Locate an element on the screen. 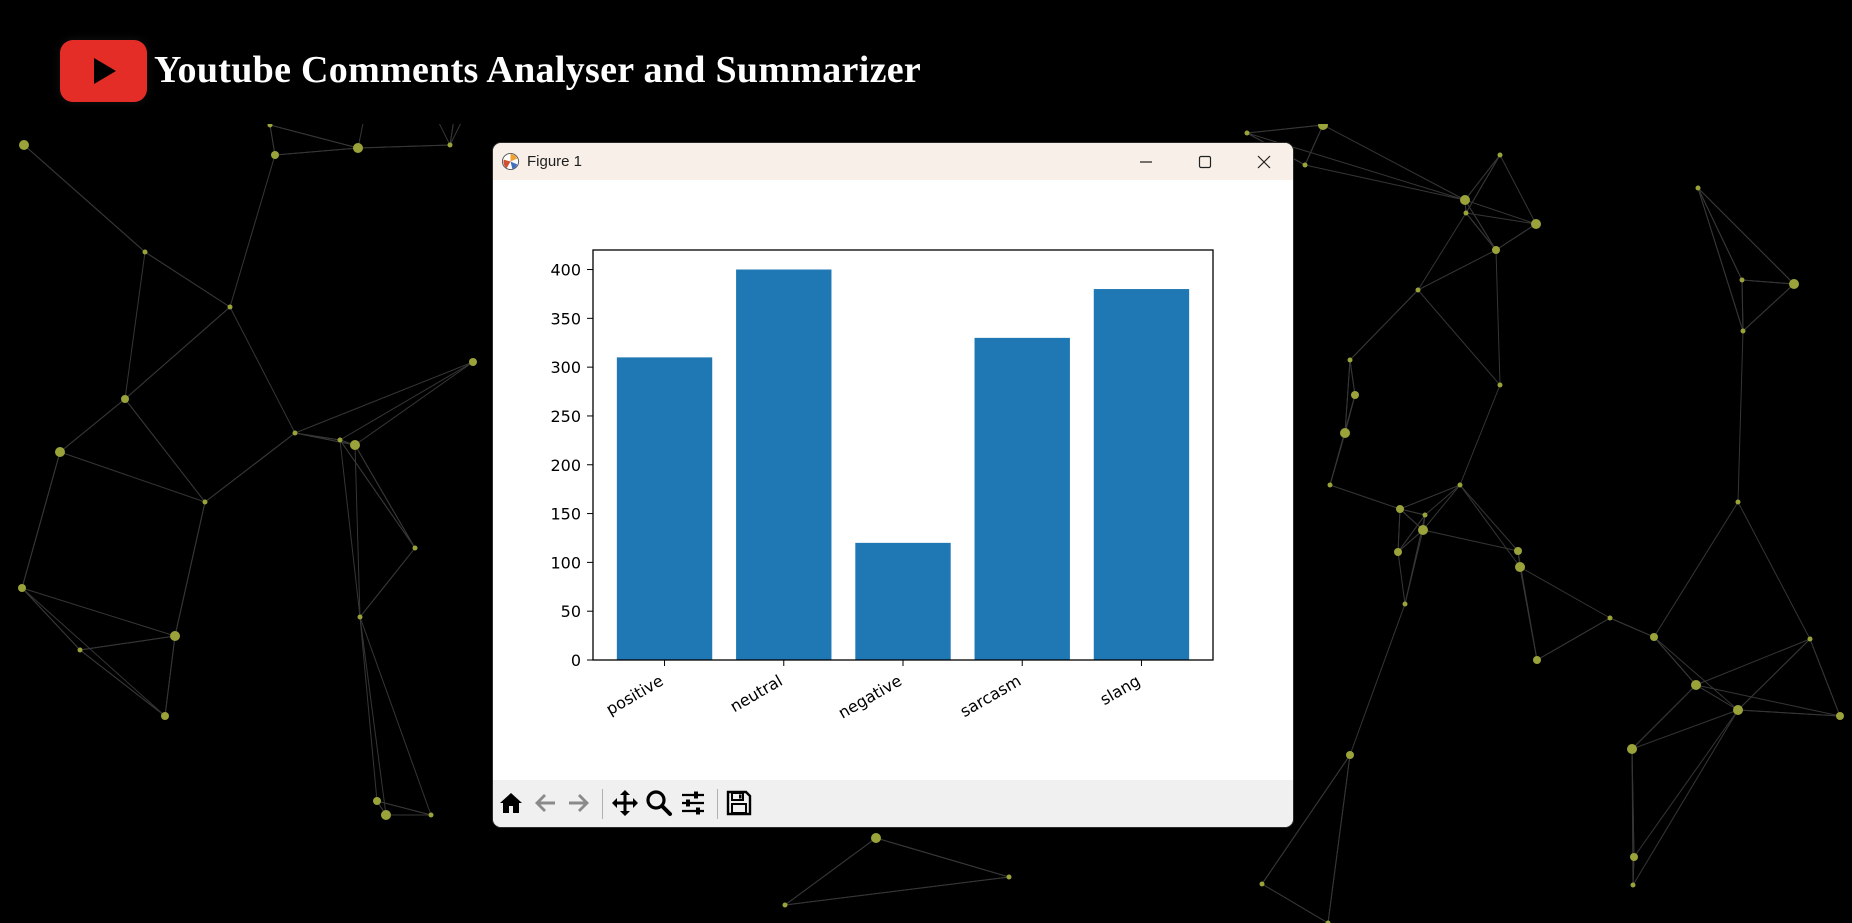  zoom-button is located at coordinates (659, 803).